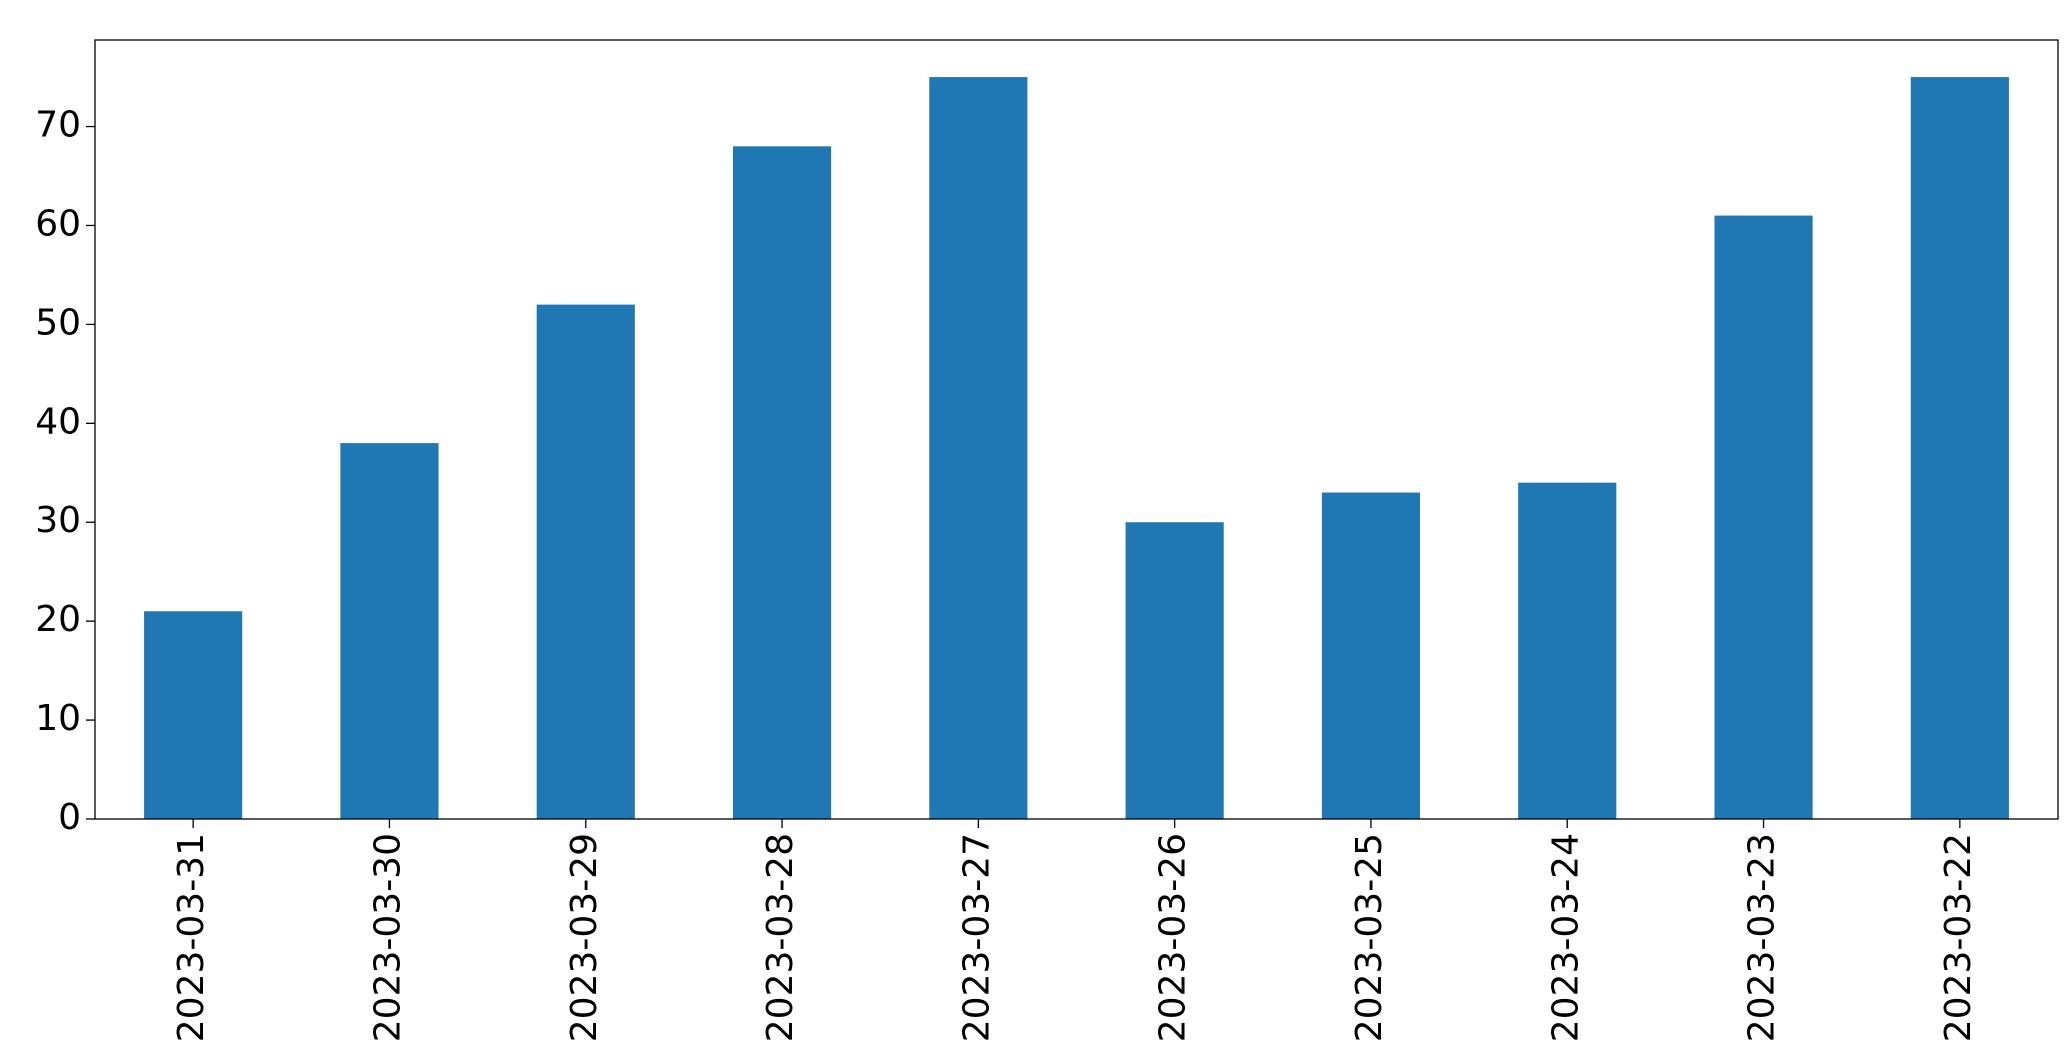 This screenshot has height=1061, width=2071. What do you see at coordinates (387, 937) in the screenshot?
I see `x-tick-label: 2023-03-30` at bounding box center [387, 937].